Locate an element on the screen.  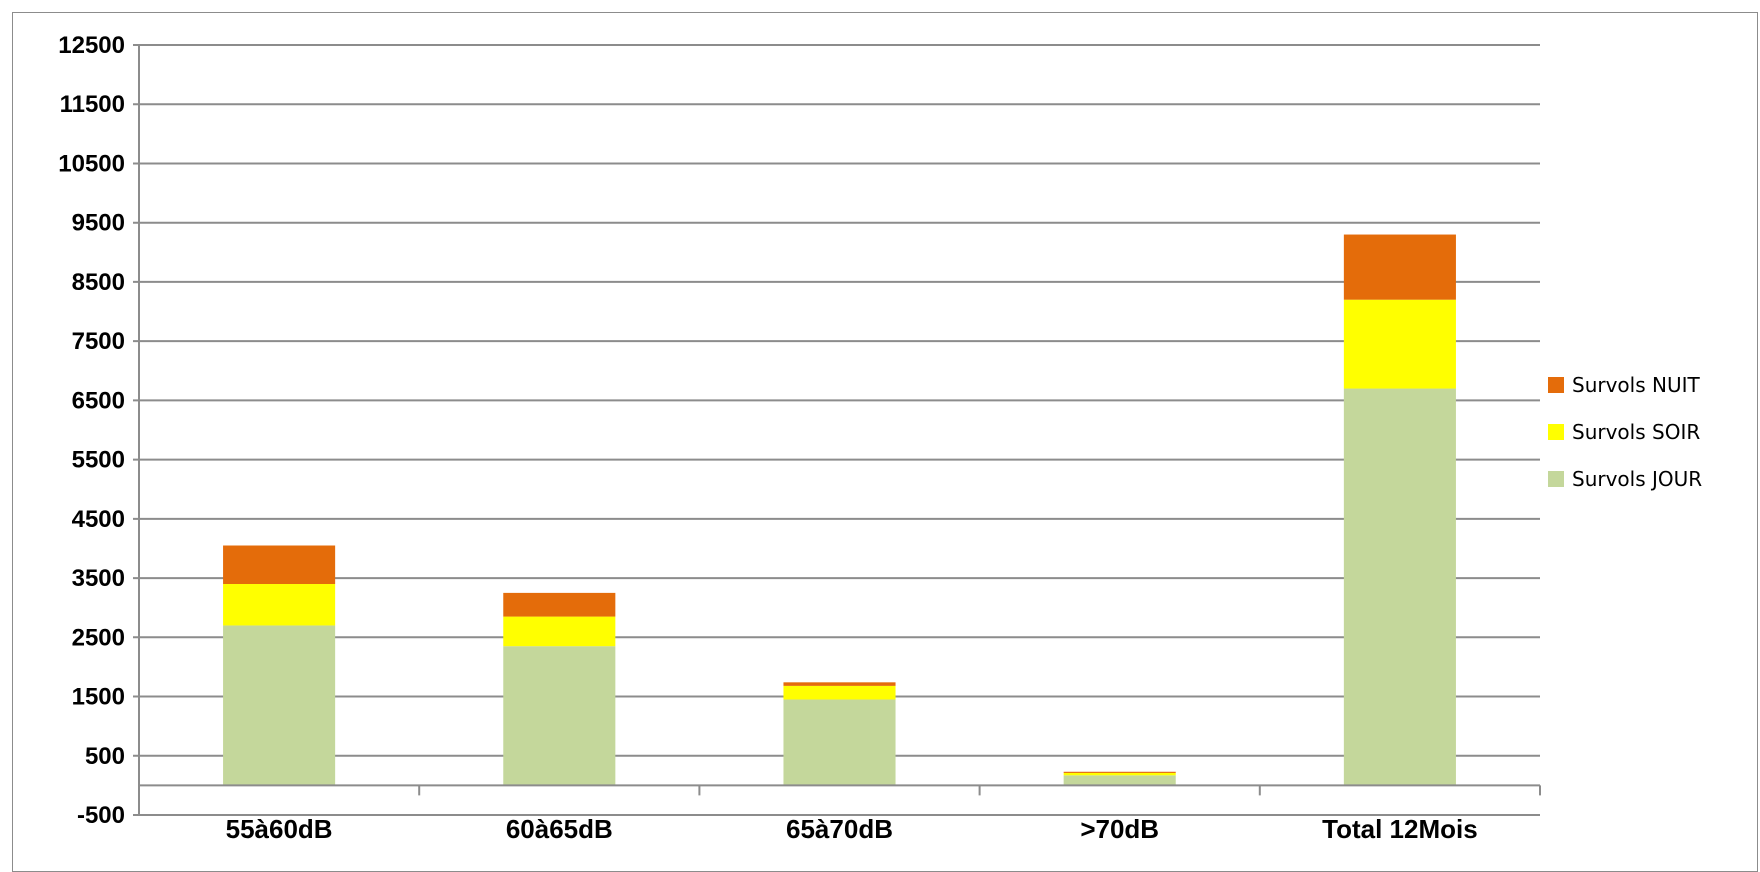
y-tick-label: 9500 is located at coordinates (98, 223).